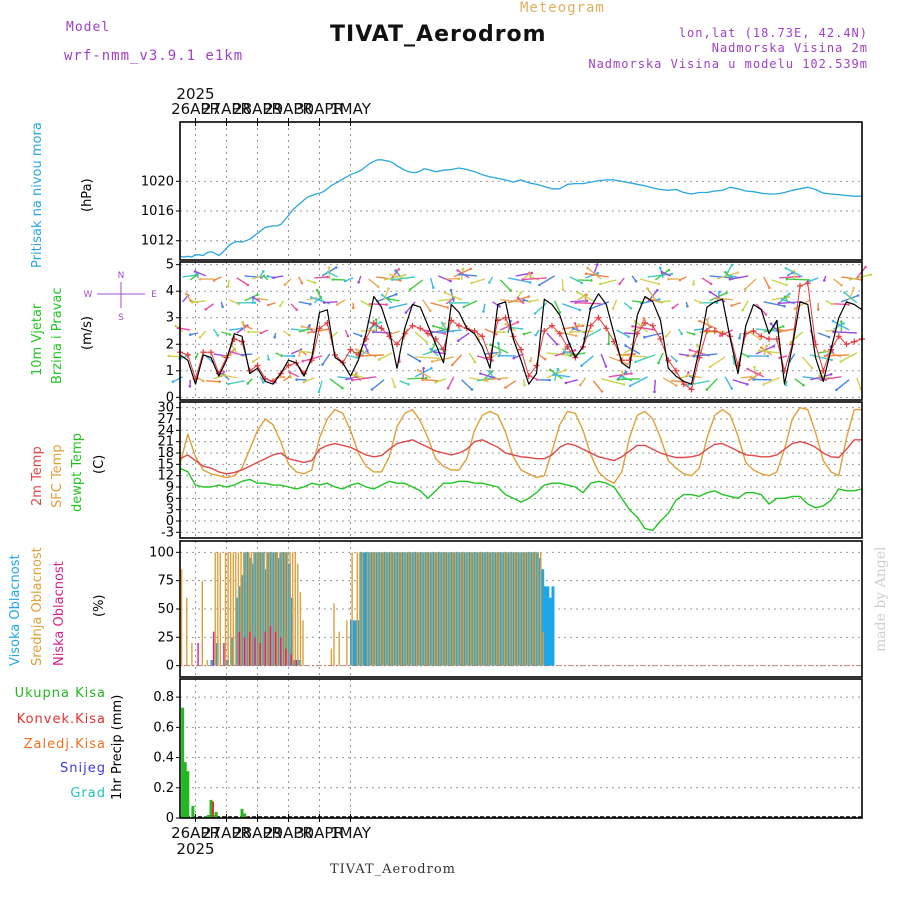 The height and width of the screenshot is (900, 900). Describe the element at coordinates (161, 552) in the screenshot. I see `y-tick-label: 100` at that location.